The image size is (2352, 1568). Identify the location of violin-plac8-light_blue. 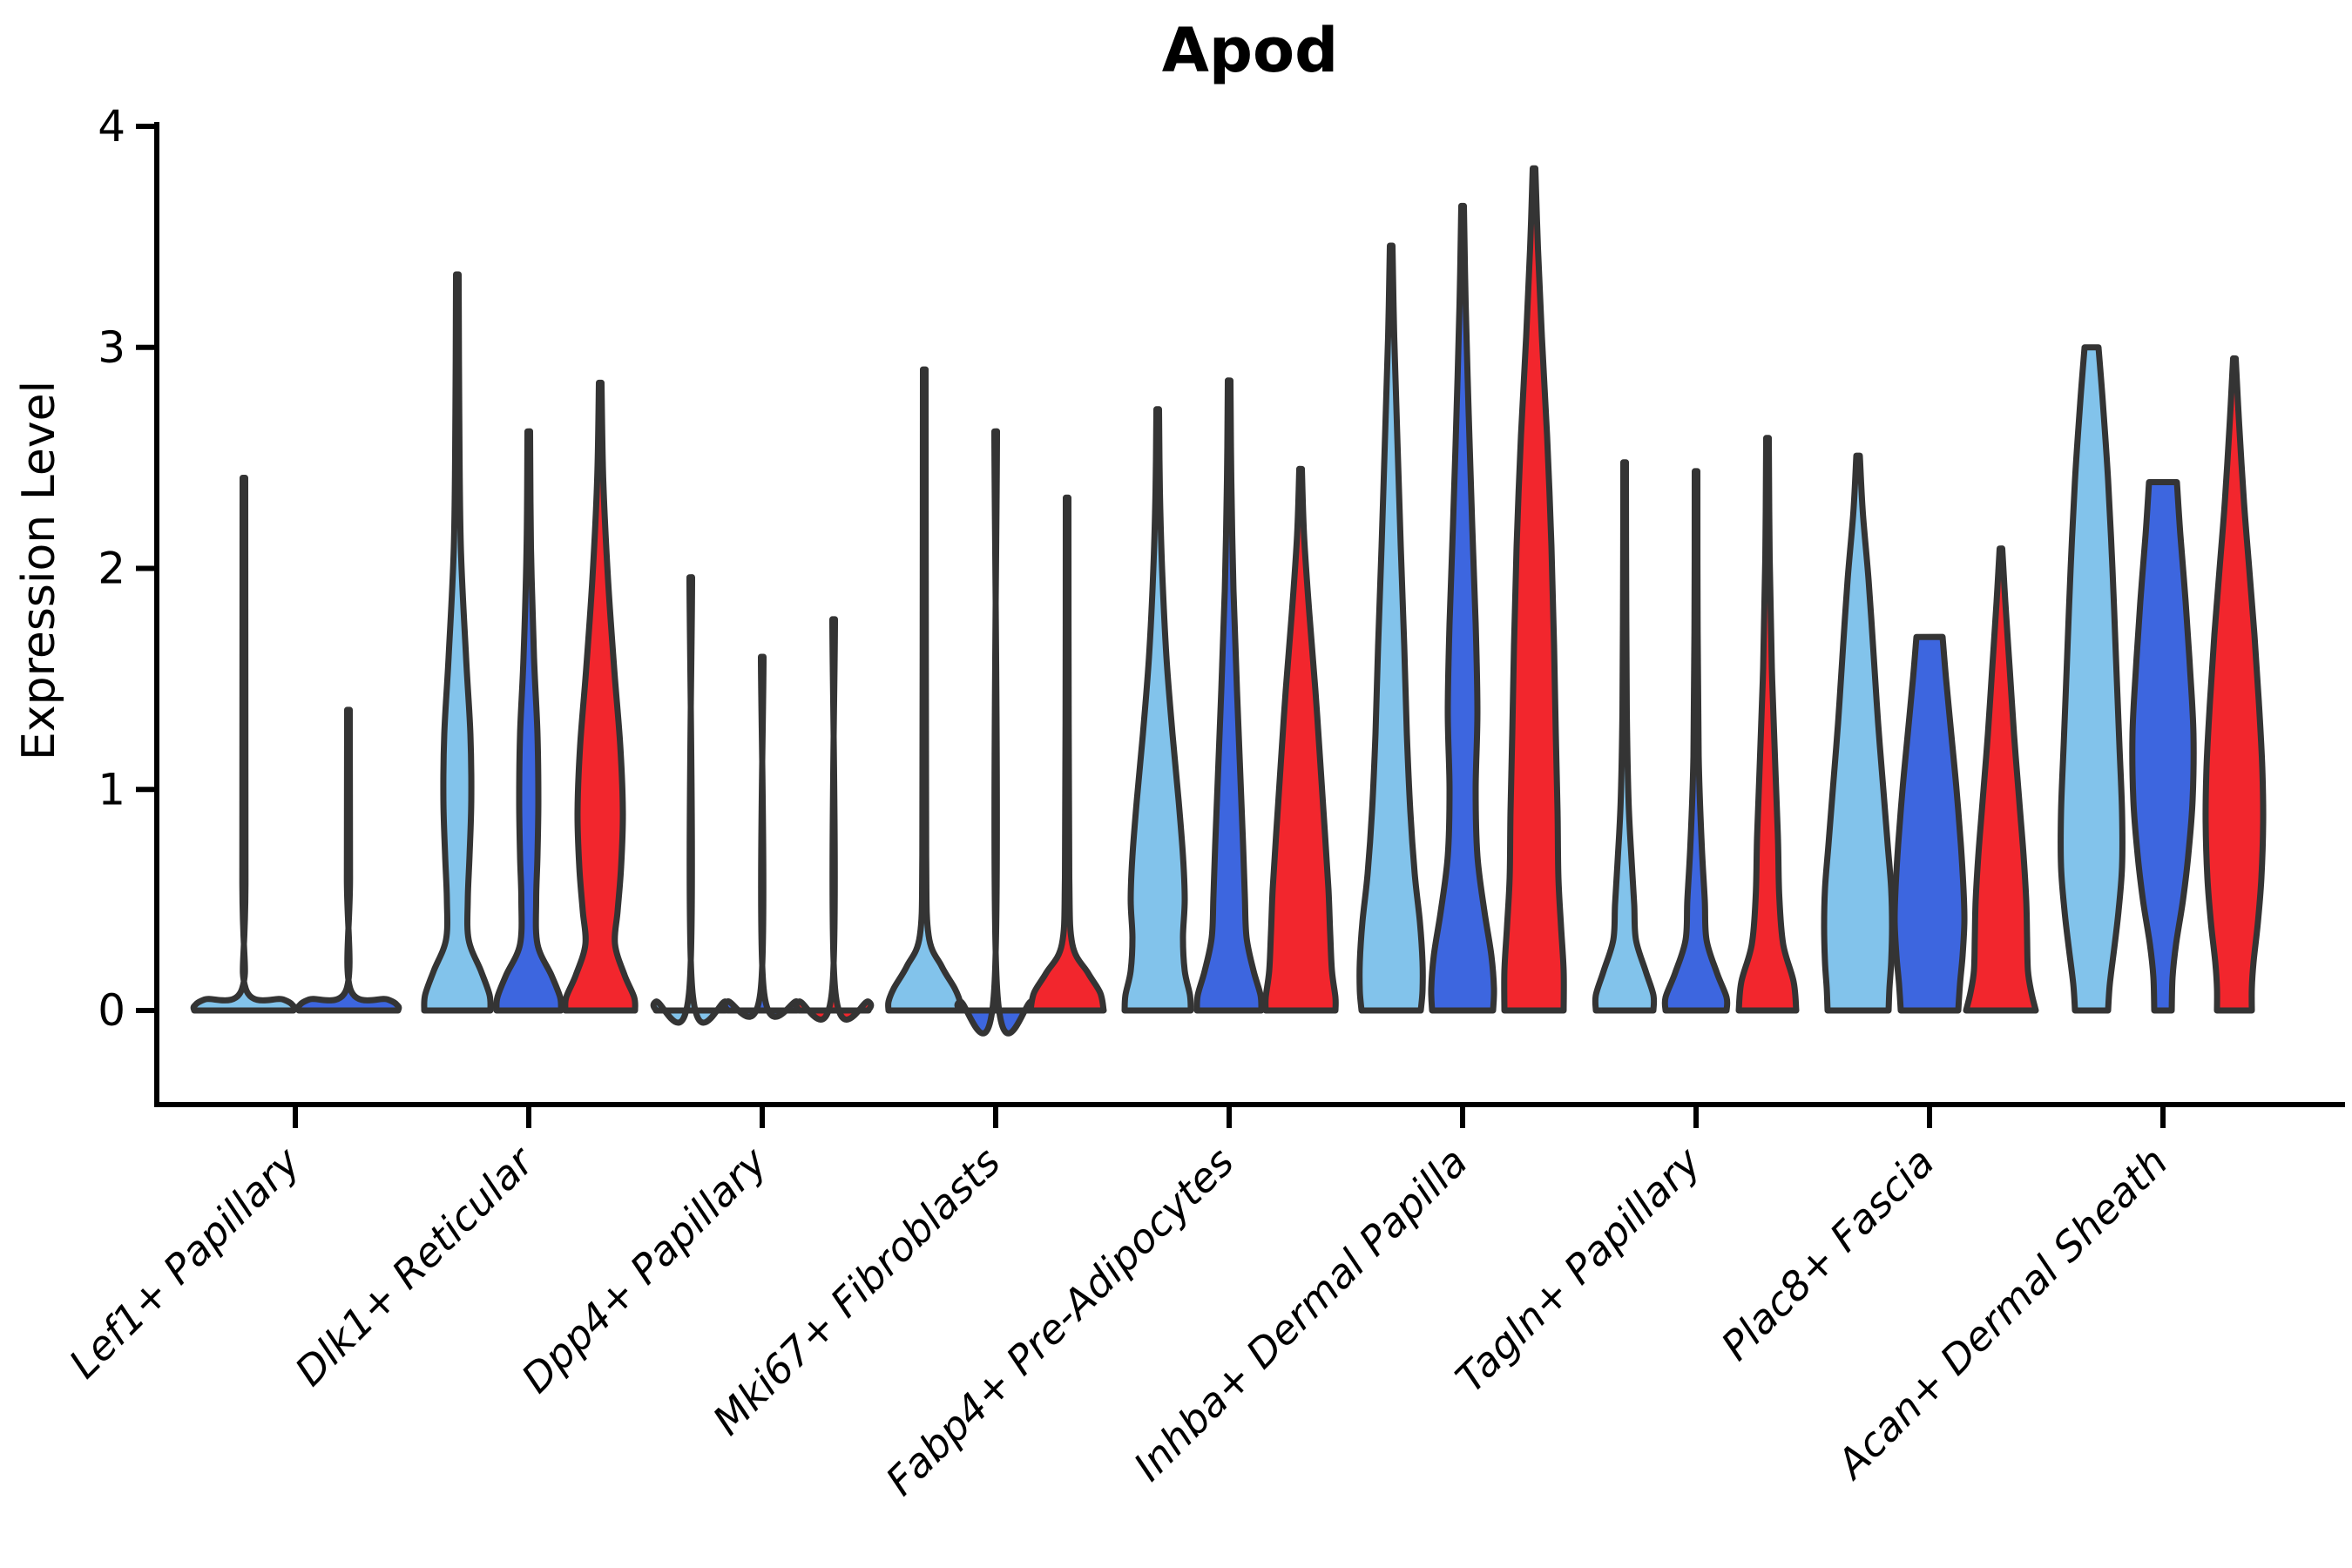
(1859, 733).